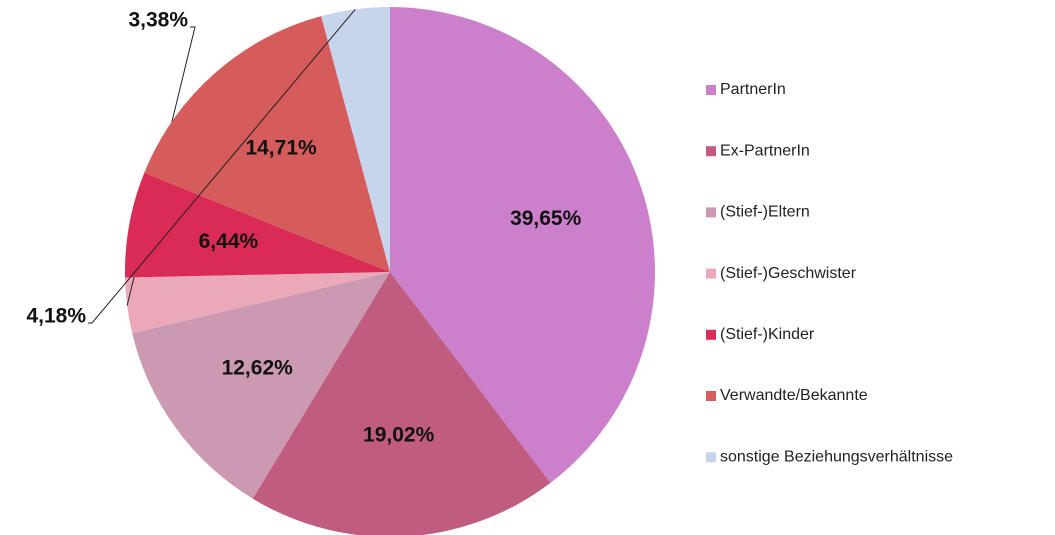 This screenshot has width=1055, height=535. Describe the element at coordinates (836, 456) in the screenshot. I see `legend-label: sonstige Beziehungsverhältnisse` at that location.